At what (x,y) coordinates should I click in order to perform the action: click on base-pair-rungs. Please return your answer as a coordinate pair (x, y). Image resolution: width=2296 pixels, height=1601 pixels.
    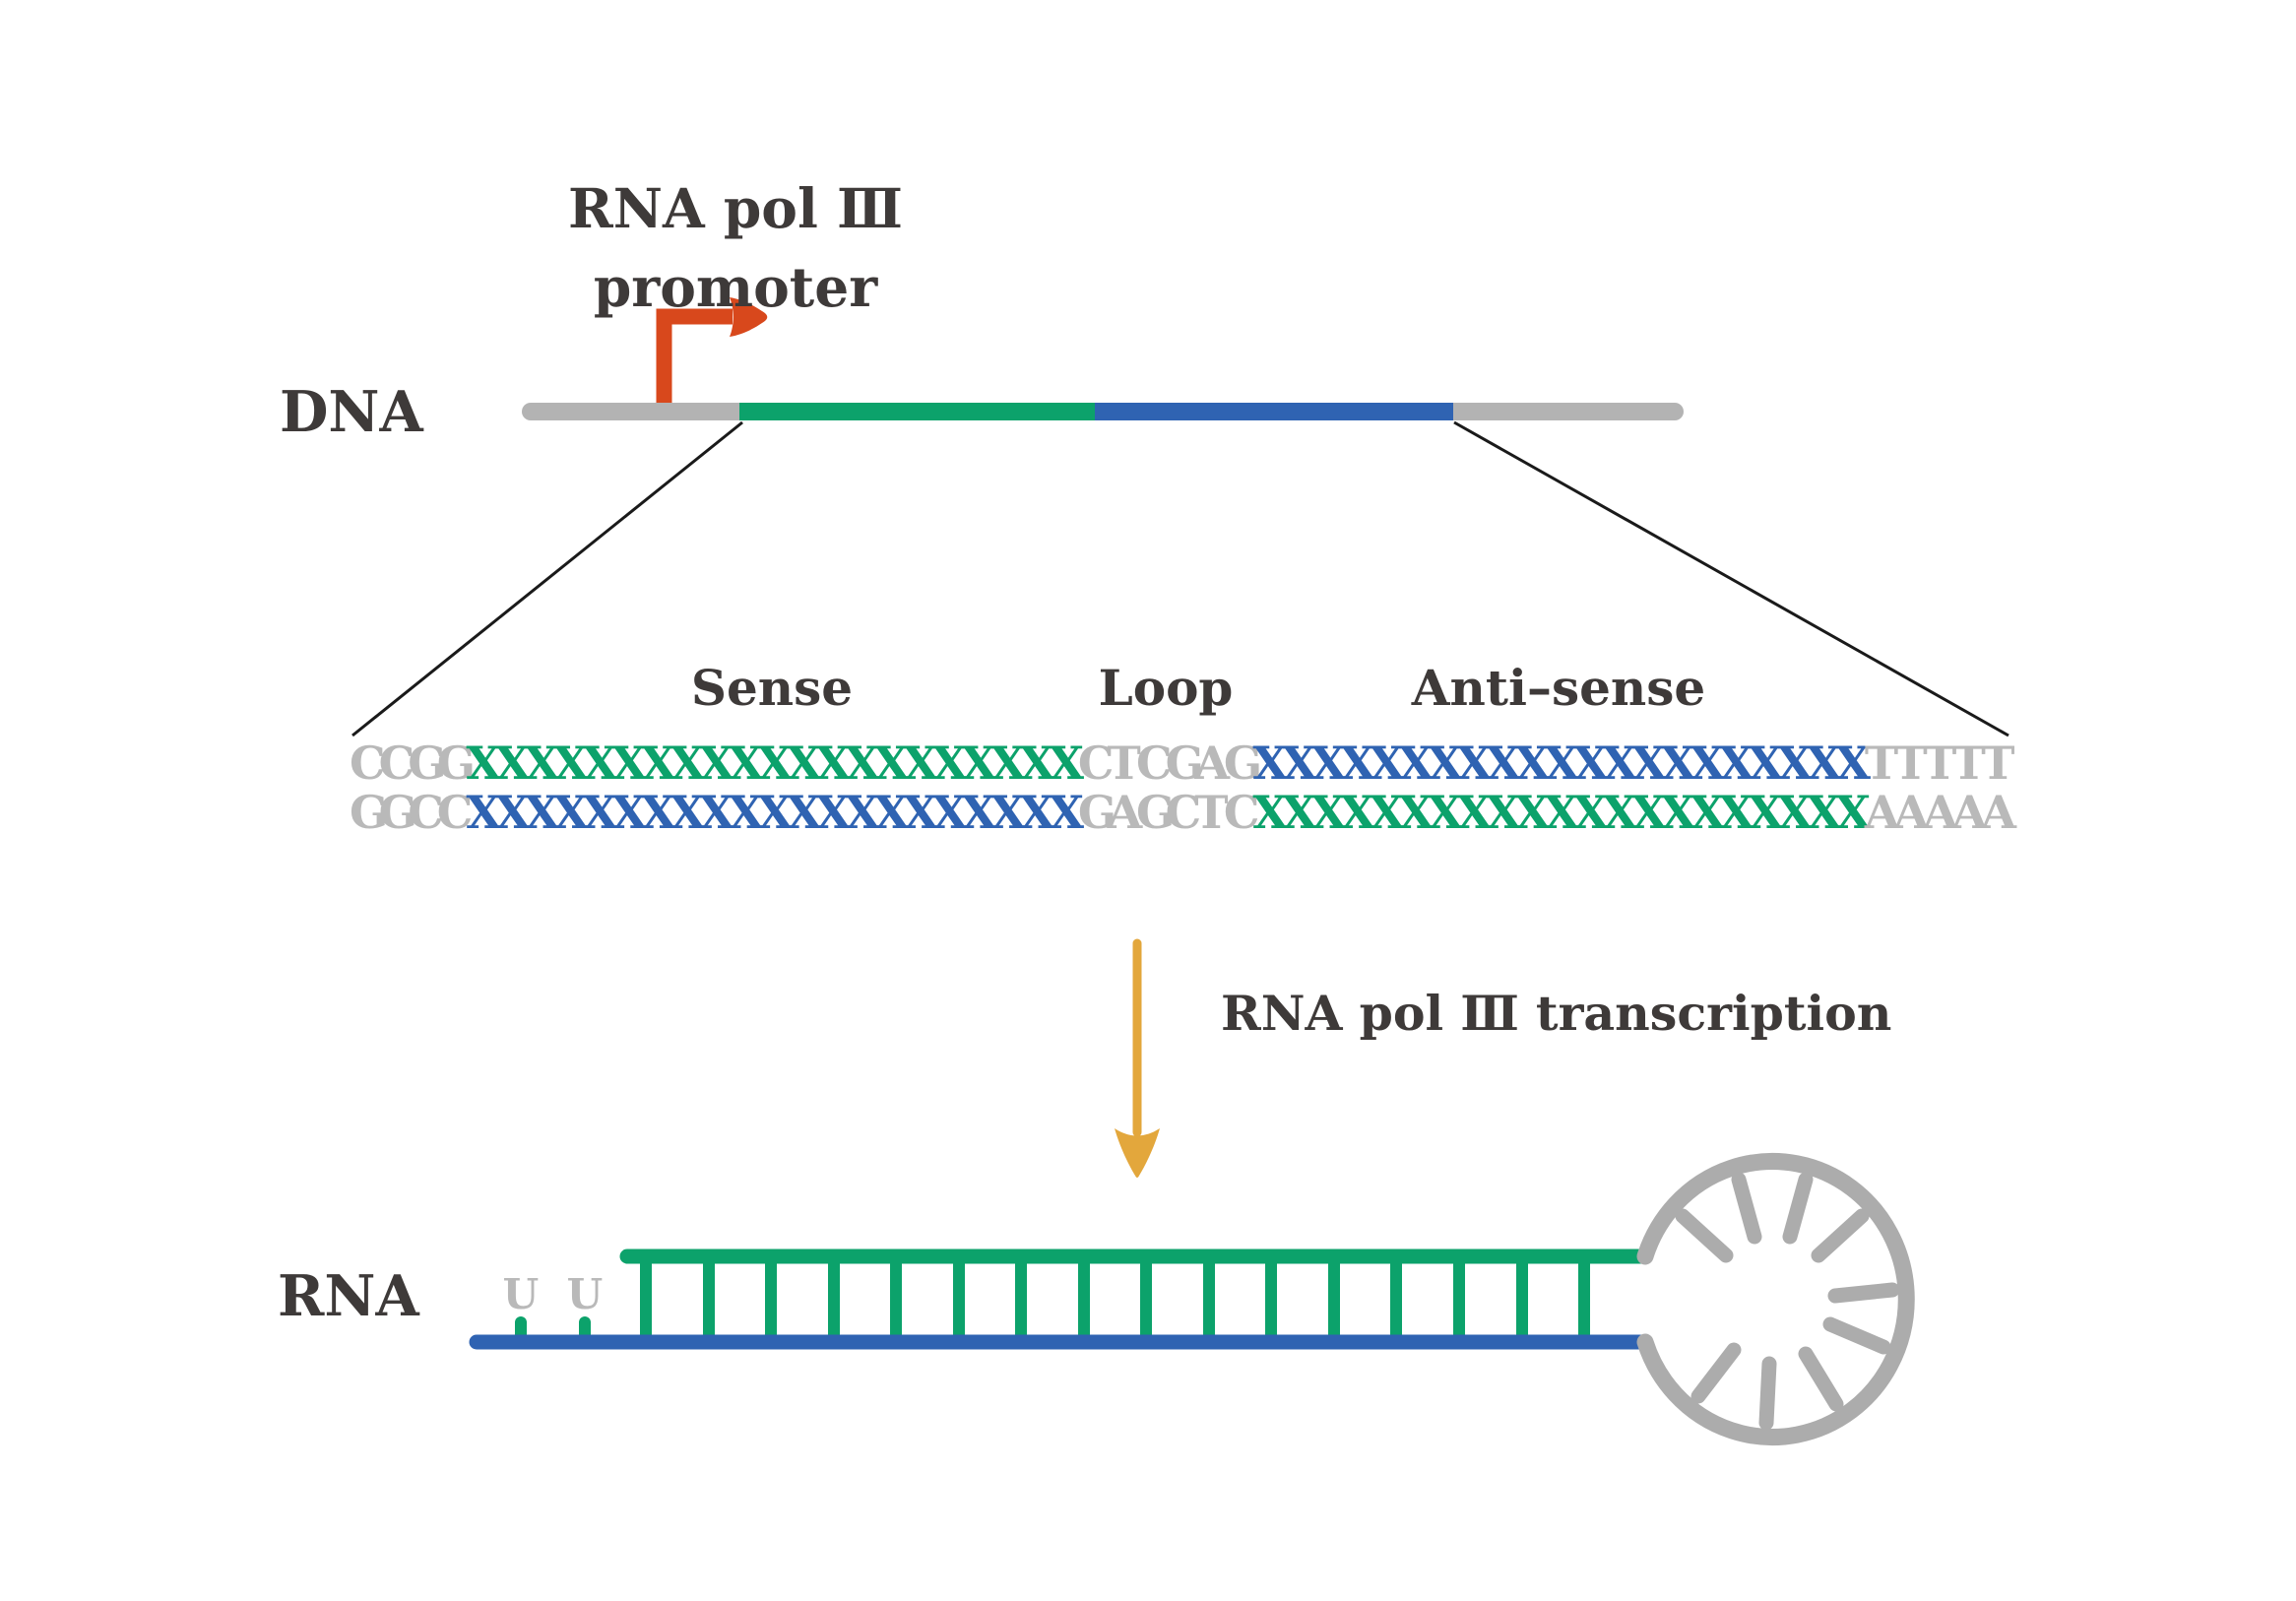
    Looking at the image, I should click on (1115, 1299).